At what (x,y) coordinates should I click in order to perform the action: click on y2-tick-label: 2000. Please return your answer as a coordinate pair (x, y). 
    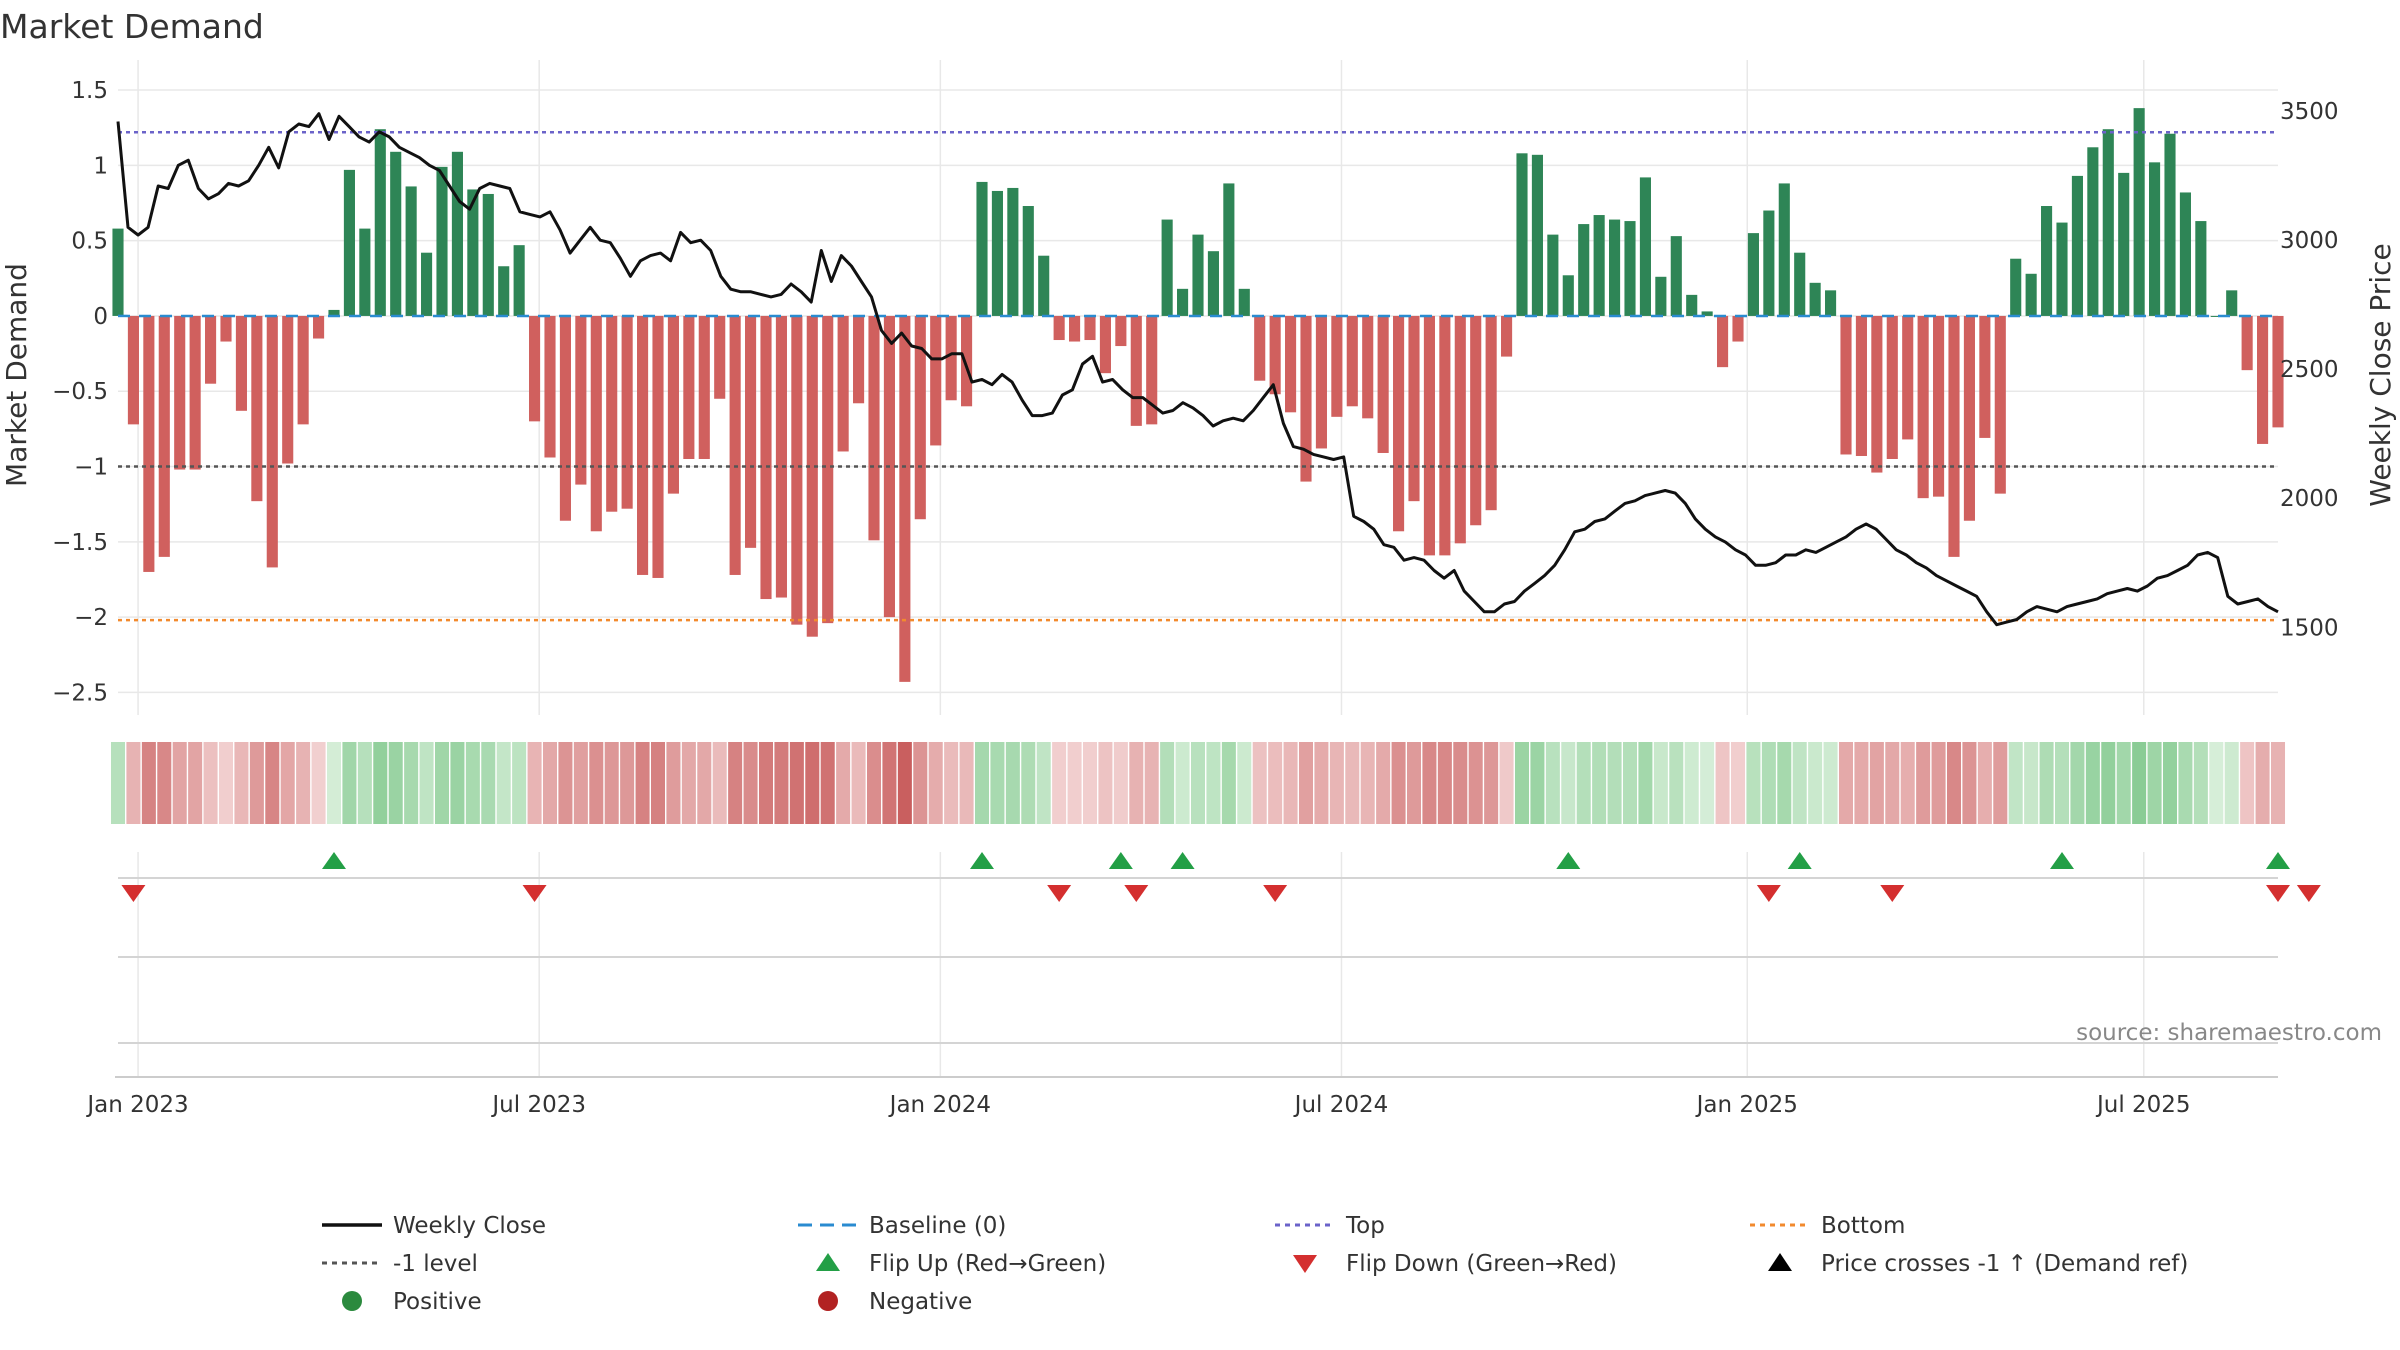
    Looking at the image, I should click on (2309, 499).